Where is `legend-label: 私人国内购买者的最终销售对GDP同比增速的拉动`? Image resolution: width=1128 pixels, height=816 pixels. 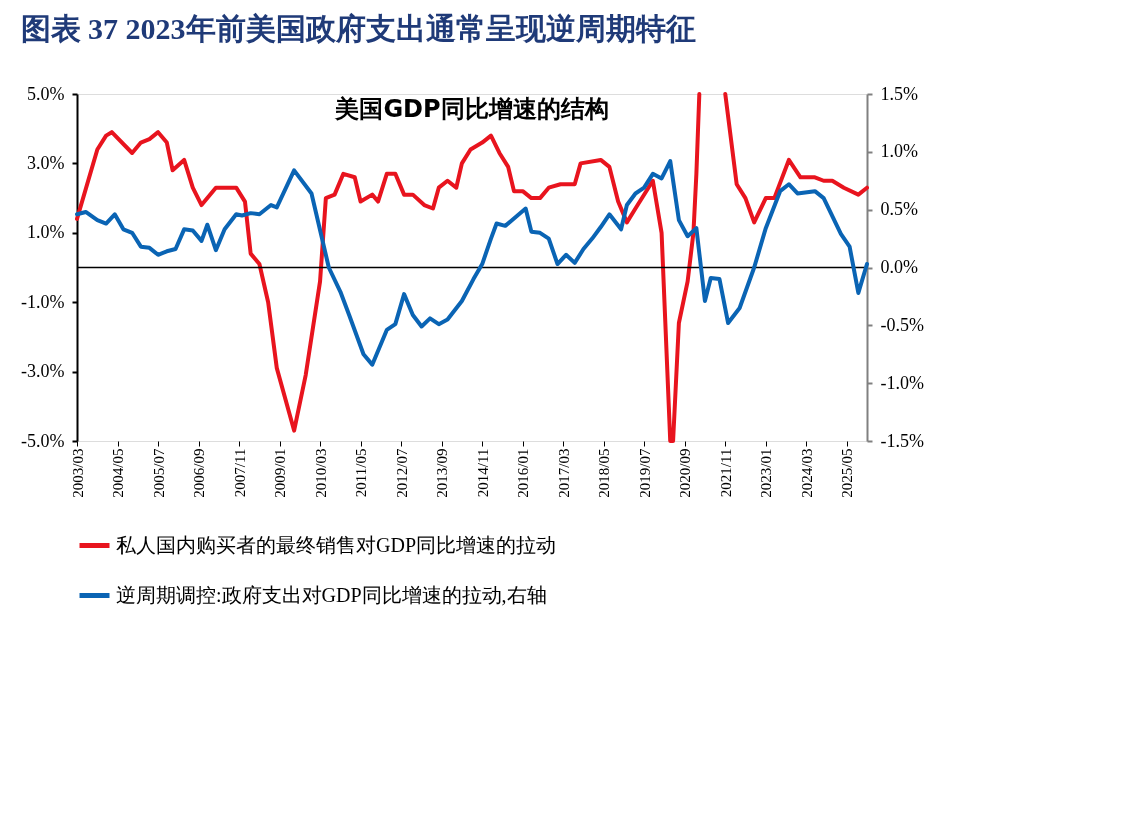
legend-label: 私人国内购买者的最终销售对GDP同比增速的拉动 is located at coordinates (336, 544).